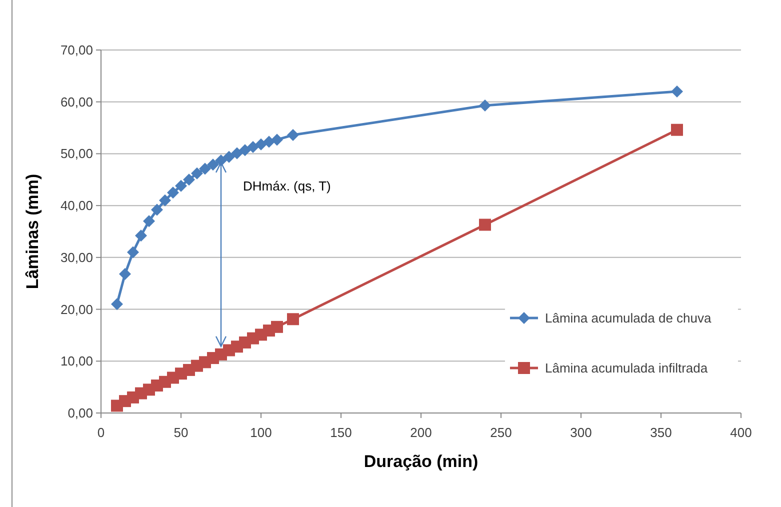  What do you see at coordinates (741, 432) in the screenshot?
I see `x-tick-label: 400` at bounding box center [741, 432].